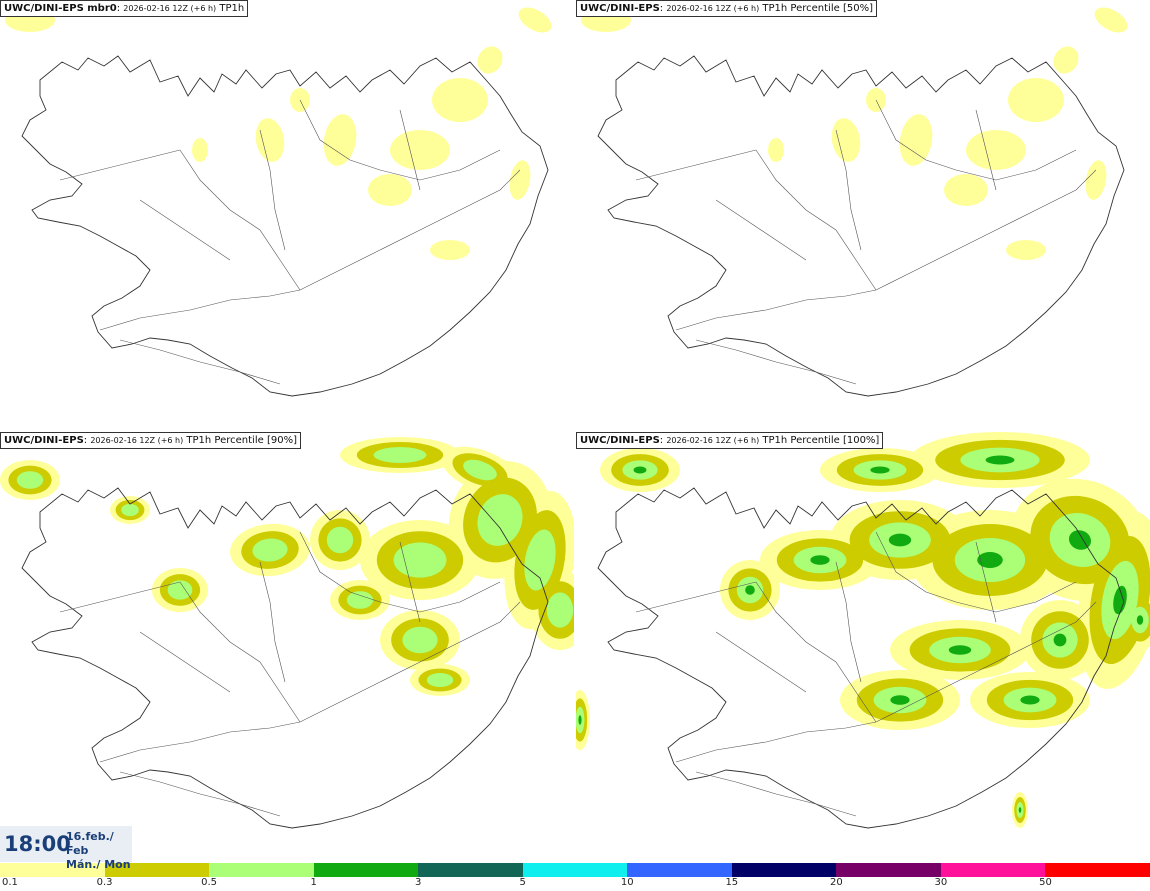 Image resolution: width=1150 pixels, height=891 pixels. What do you see at coordinates (575, 884) in the screenshot?
I see `colorbar-labels: 0.1 0.3 0.5 1 3 5 10 15 20 30 50` at bounding box center [575, 884].